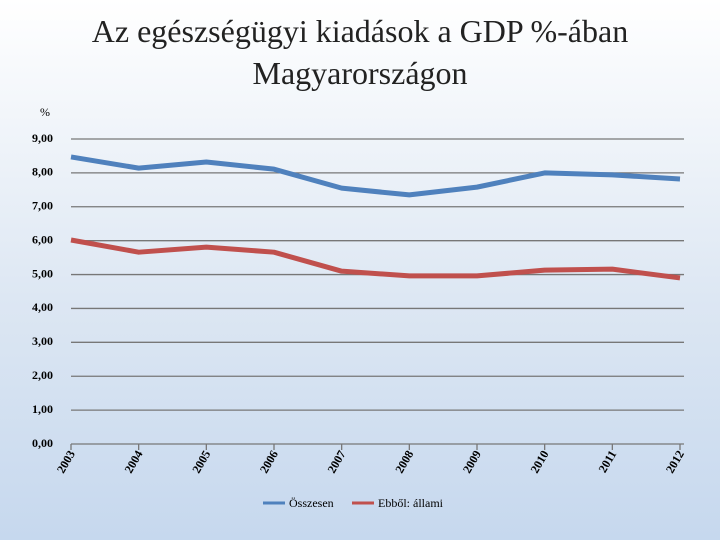 Image resolution: width=720 pixels, height=540 pixels. I want to click on x-tick-label: 2008, so click(404, 462).